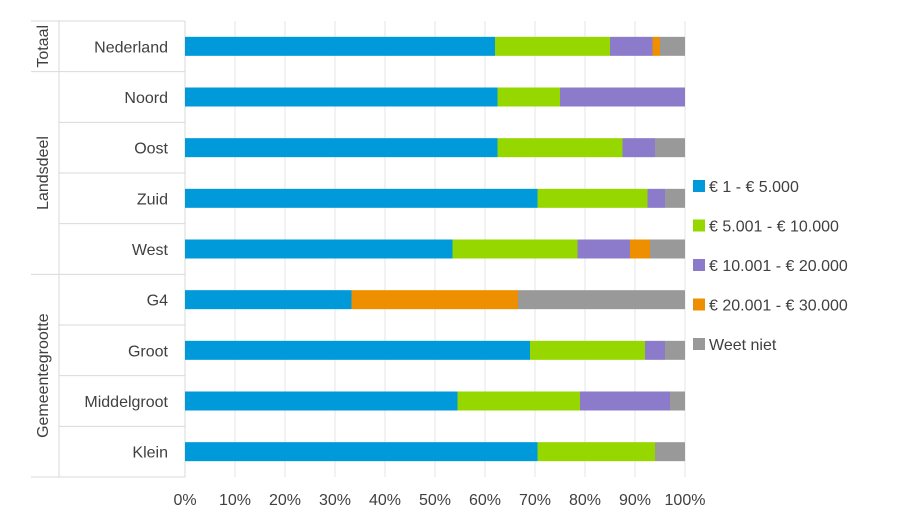  What do you see at coordinates (585, 500) in the screenshot?
I see `x-tick-label: 80%` at bounding box center [585, 500].